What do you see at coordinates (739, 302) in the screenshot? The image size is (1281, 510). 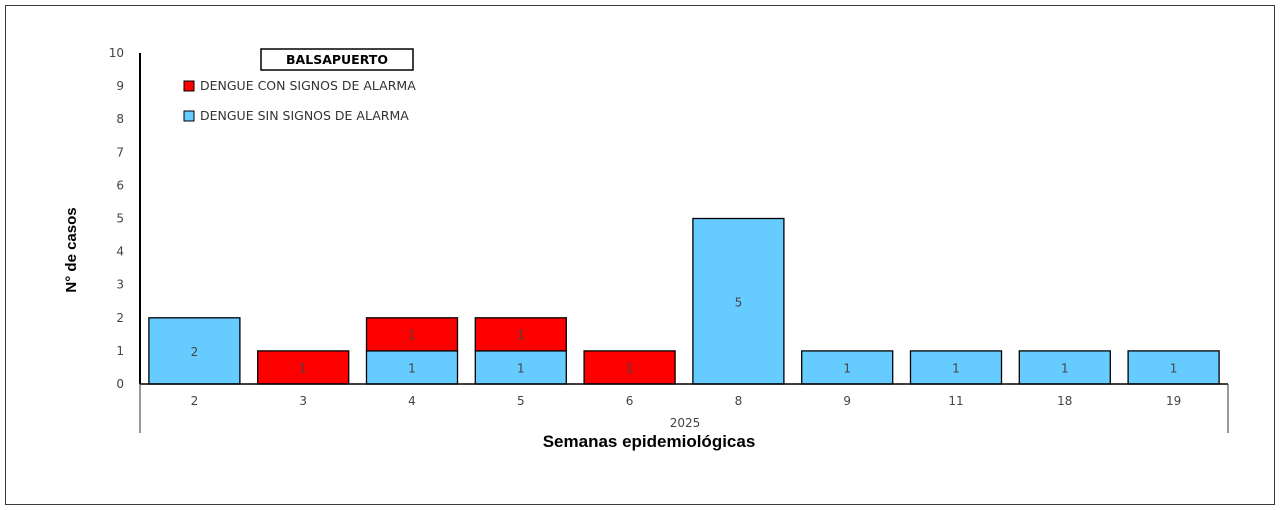 I see `data-label: 5` at bounding box center [739, 302].